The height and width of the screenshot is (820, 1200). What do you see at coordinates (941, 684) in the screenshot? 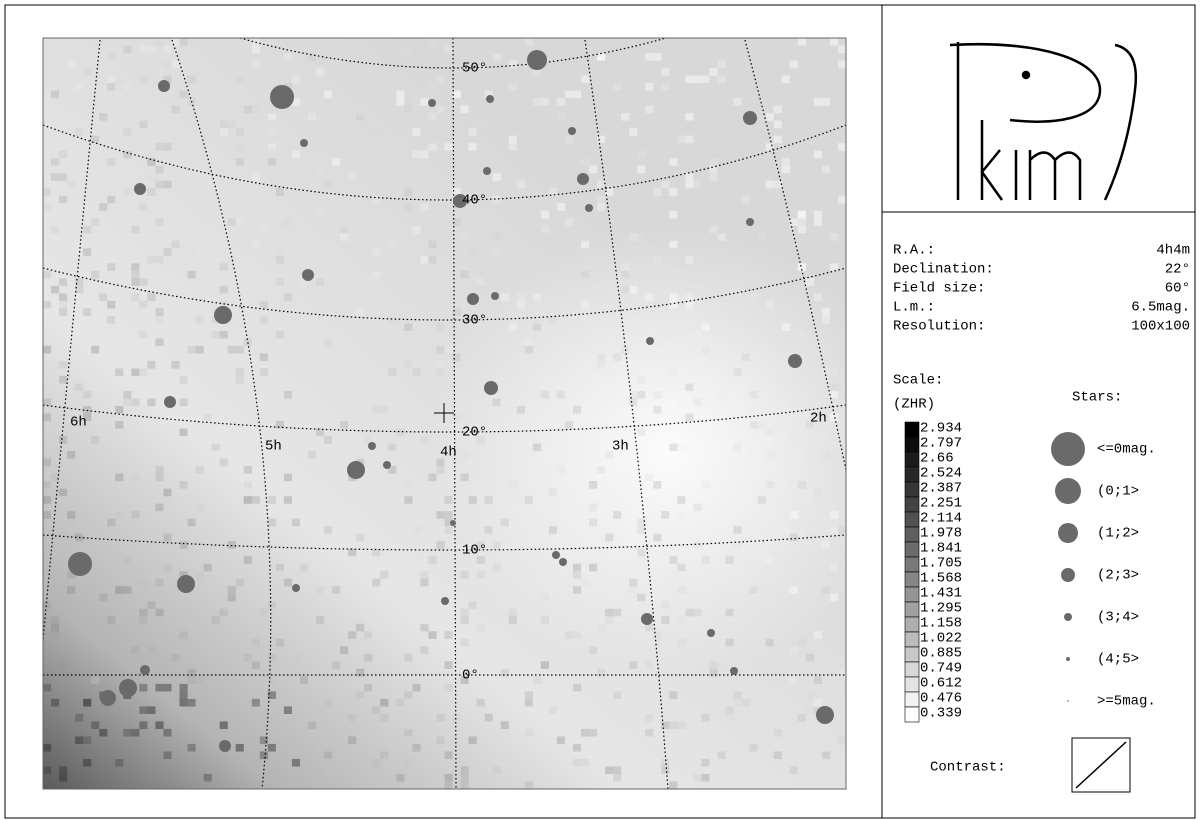
I see `scale-label: 0.612` at bounding box center [941, 684].